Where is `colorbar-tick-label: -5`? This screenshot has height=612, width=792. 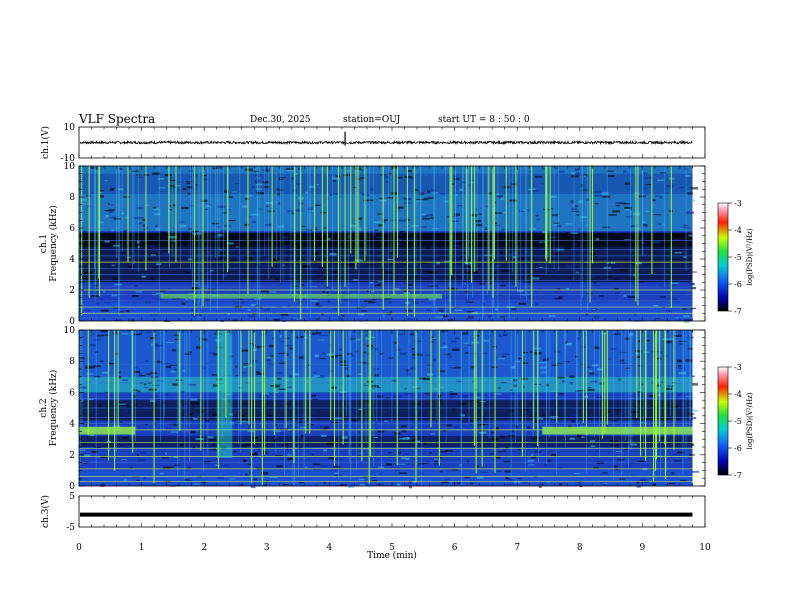 colorbar-tick-label: -5 is located at coordinates (738, 421).